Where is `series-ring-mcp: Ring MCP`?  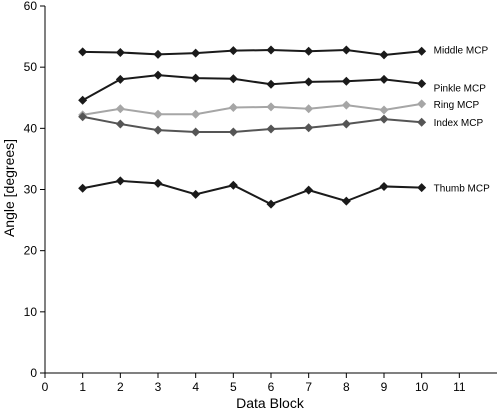 series-ring-mcp: Ring MCP is located at coordinates (279, 109).